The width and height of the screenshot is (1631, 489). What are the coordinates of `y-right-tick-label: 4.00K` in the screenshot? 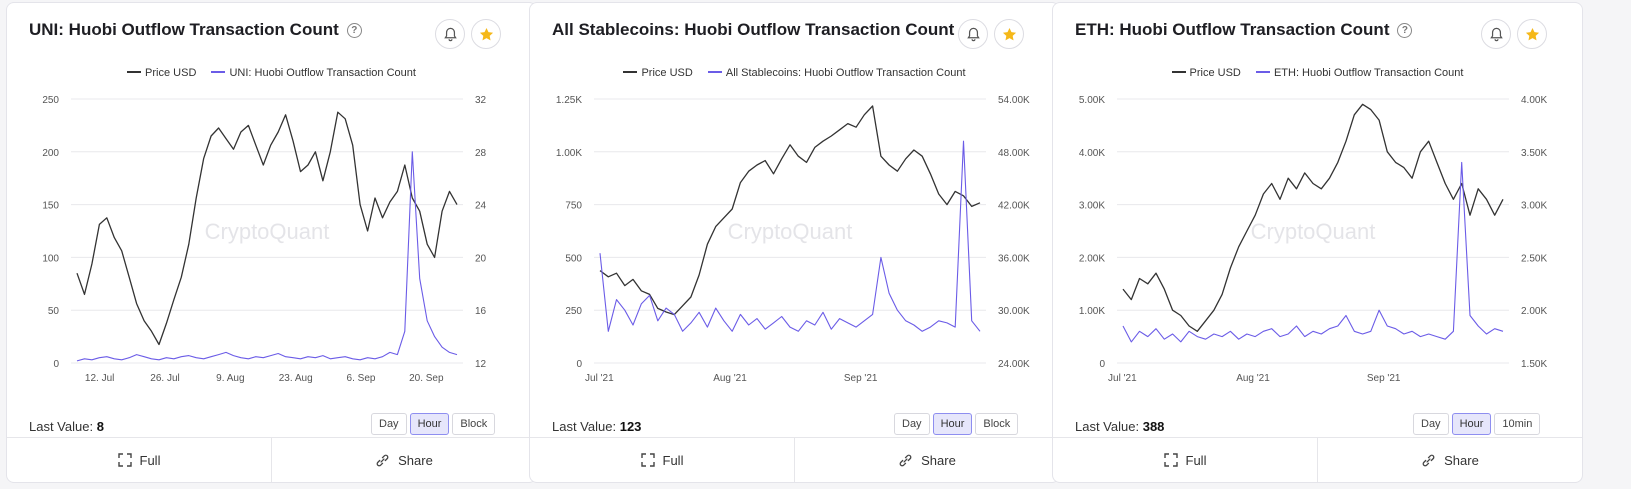 It's located at (1534, 100).